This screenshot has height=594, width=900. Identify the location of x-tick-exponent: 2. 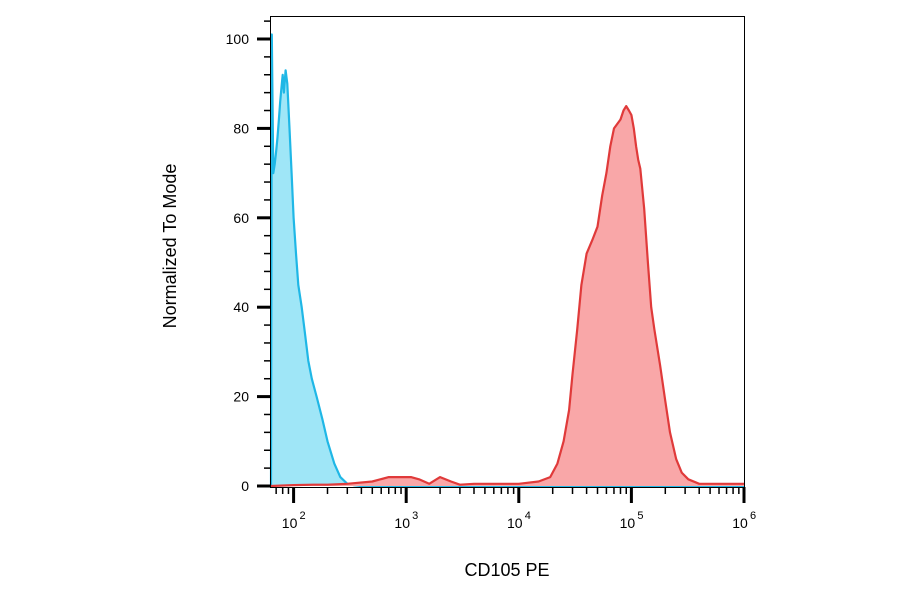
(303, 516).